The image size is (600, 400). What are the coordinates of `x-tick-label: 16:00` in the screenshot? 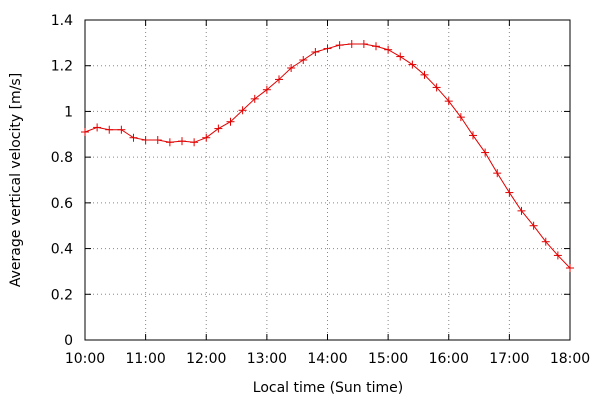 It's located at (449, 359).